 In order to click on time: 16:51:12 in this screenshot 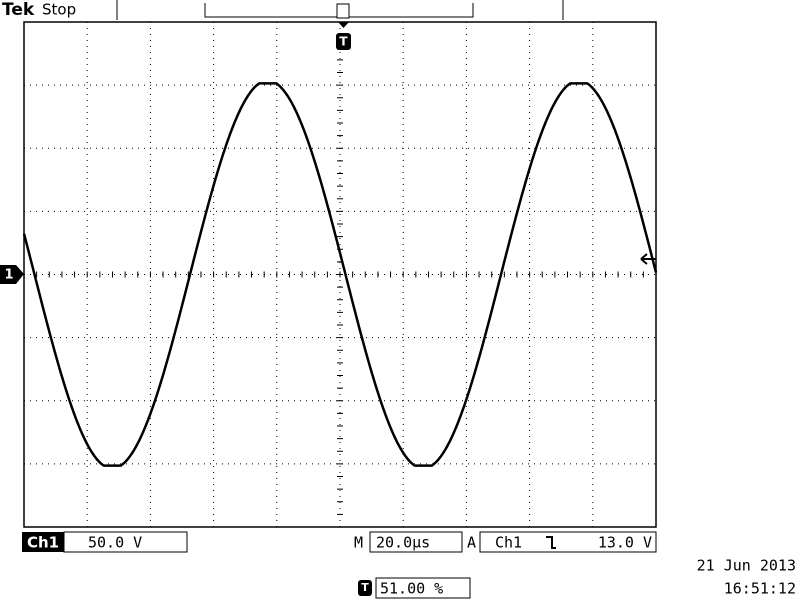, I will do `click(760, 589)`.